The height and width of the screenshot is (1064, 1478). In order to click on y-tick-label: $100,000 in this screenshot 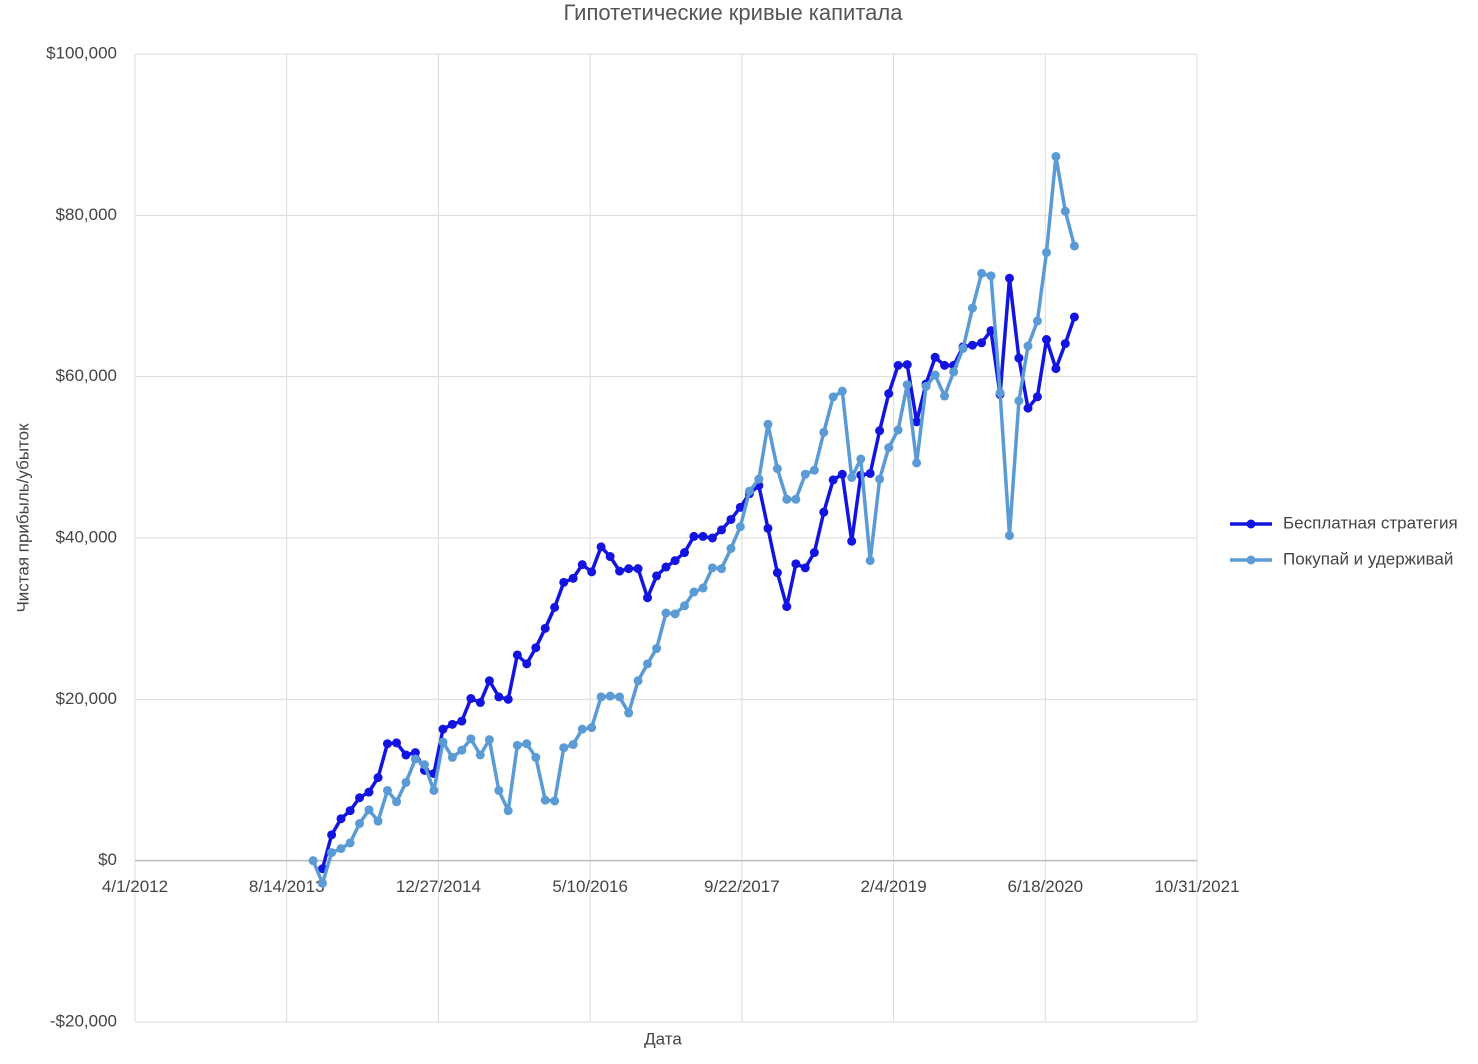, I will do `click(81, 52)`.